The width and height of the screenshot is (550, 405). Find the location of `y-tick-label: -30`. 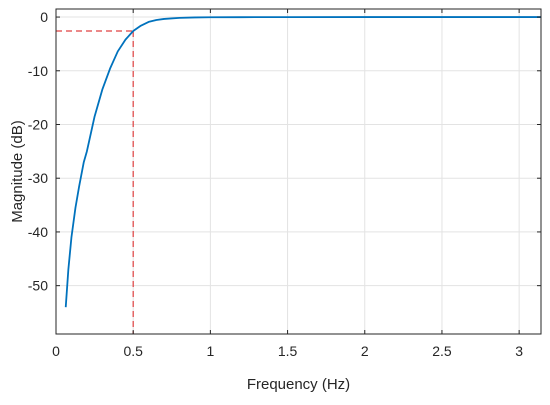

y-tick-label: -30 is located at coordinates (38, 178).